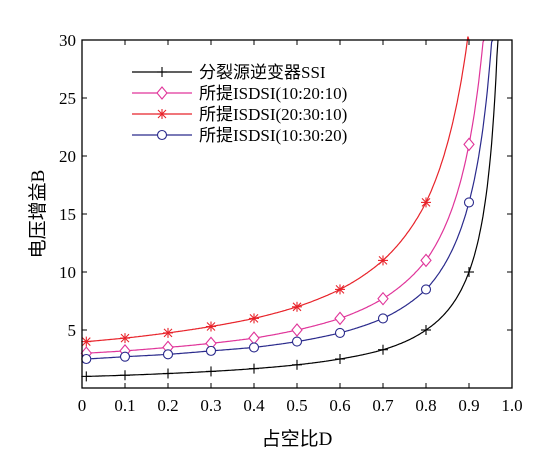  Describe the element at coordinates (67, 272) in the screenshot. I see `y-tick-label: 10` at that location.